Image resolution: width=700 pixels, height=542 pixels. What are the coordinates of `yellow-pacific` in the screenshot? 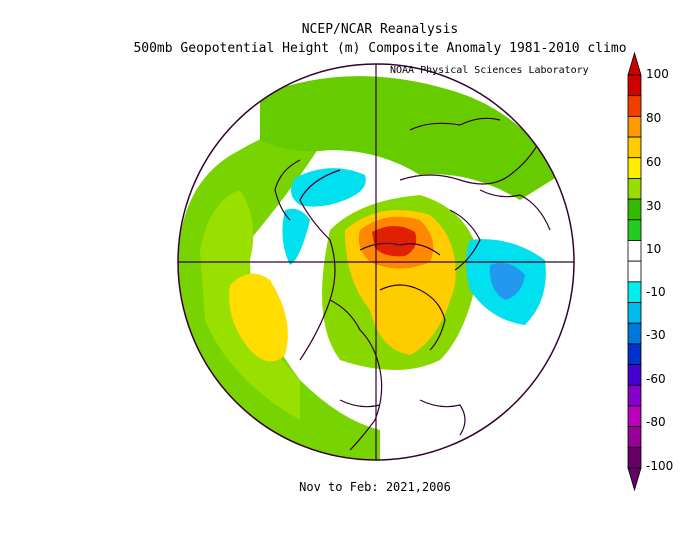 It's located at (258, 317).